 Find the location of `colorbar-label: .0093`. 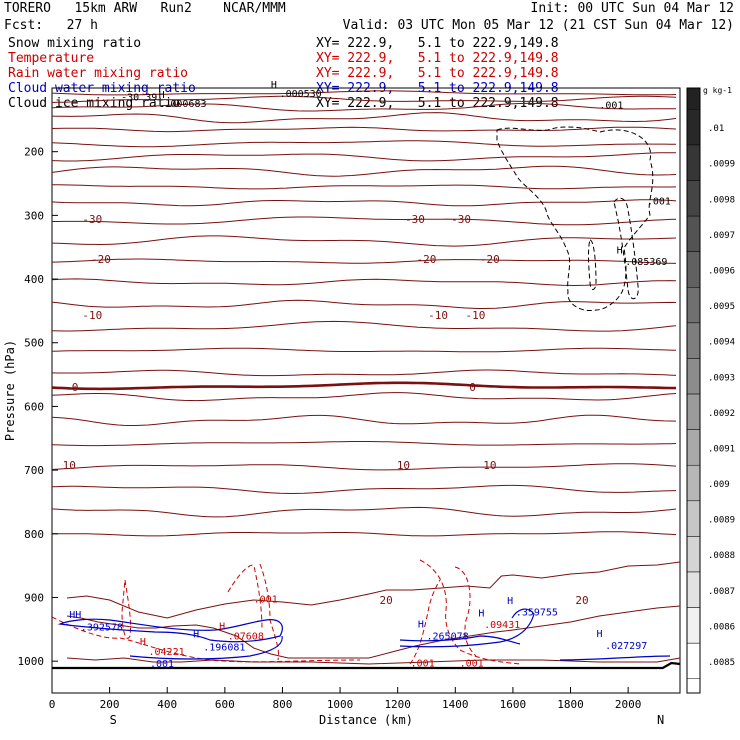

colorbar-label: .0093 is located at coordinates (721, 378).